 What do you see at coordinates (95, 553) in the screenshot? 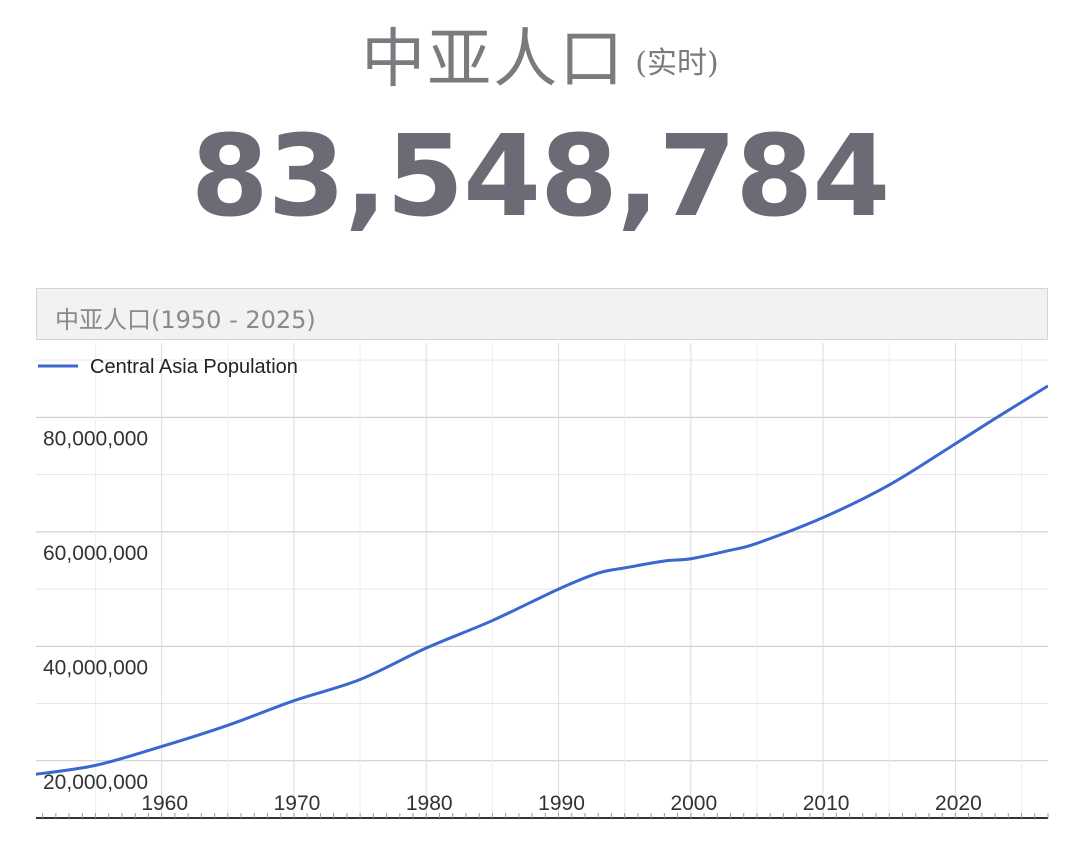
I see `y-tick-label: 60,000,000` at bounding box center [95, 553].